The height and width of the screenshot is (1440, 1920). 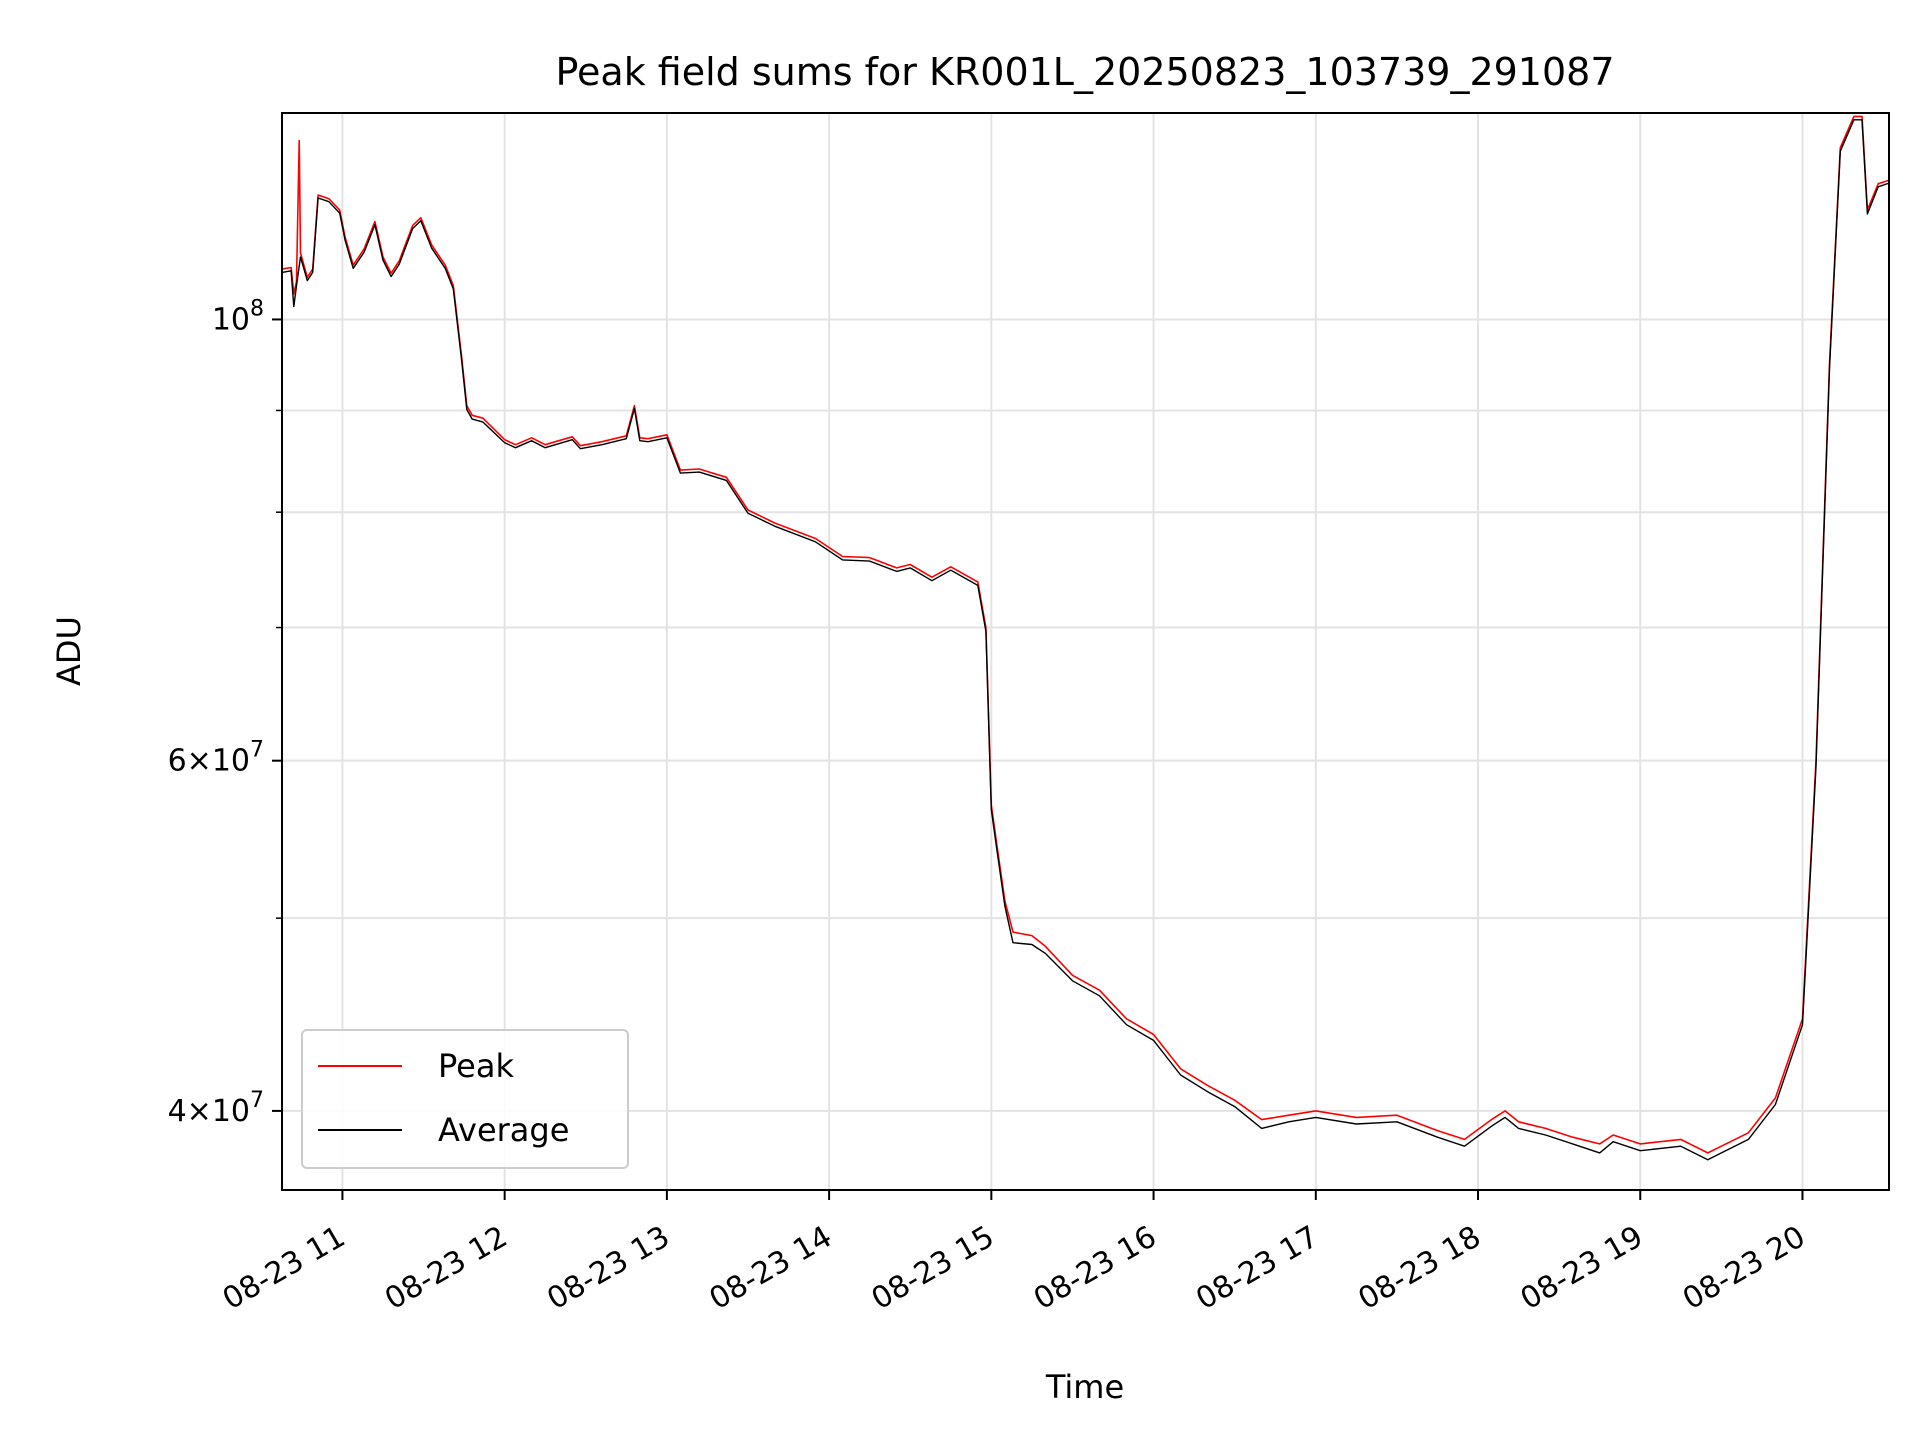 I want to click on y-tick-exponent: 8, so click(x=257, y=308).